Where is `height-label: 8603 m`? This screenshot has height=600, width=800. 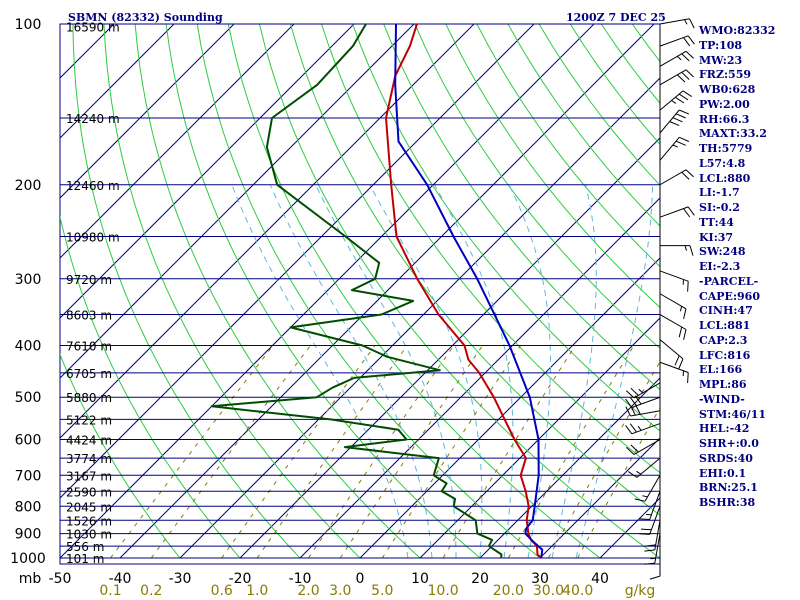
height-label: 8603 m is located at coordinates (89, 316).